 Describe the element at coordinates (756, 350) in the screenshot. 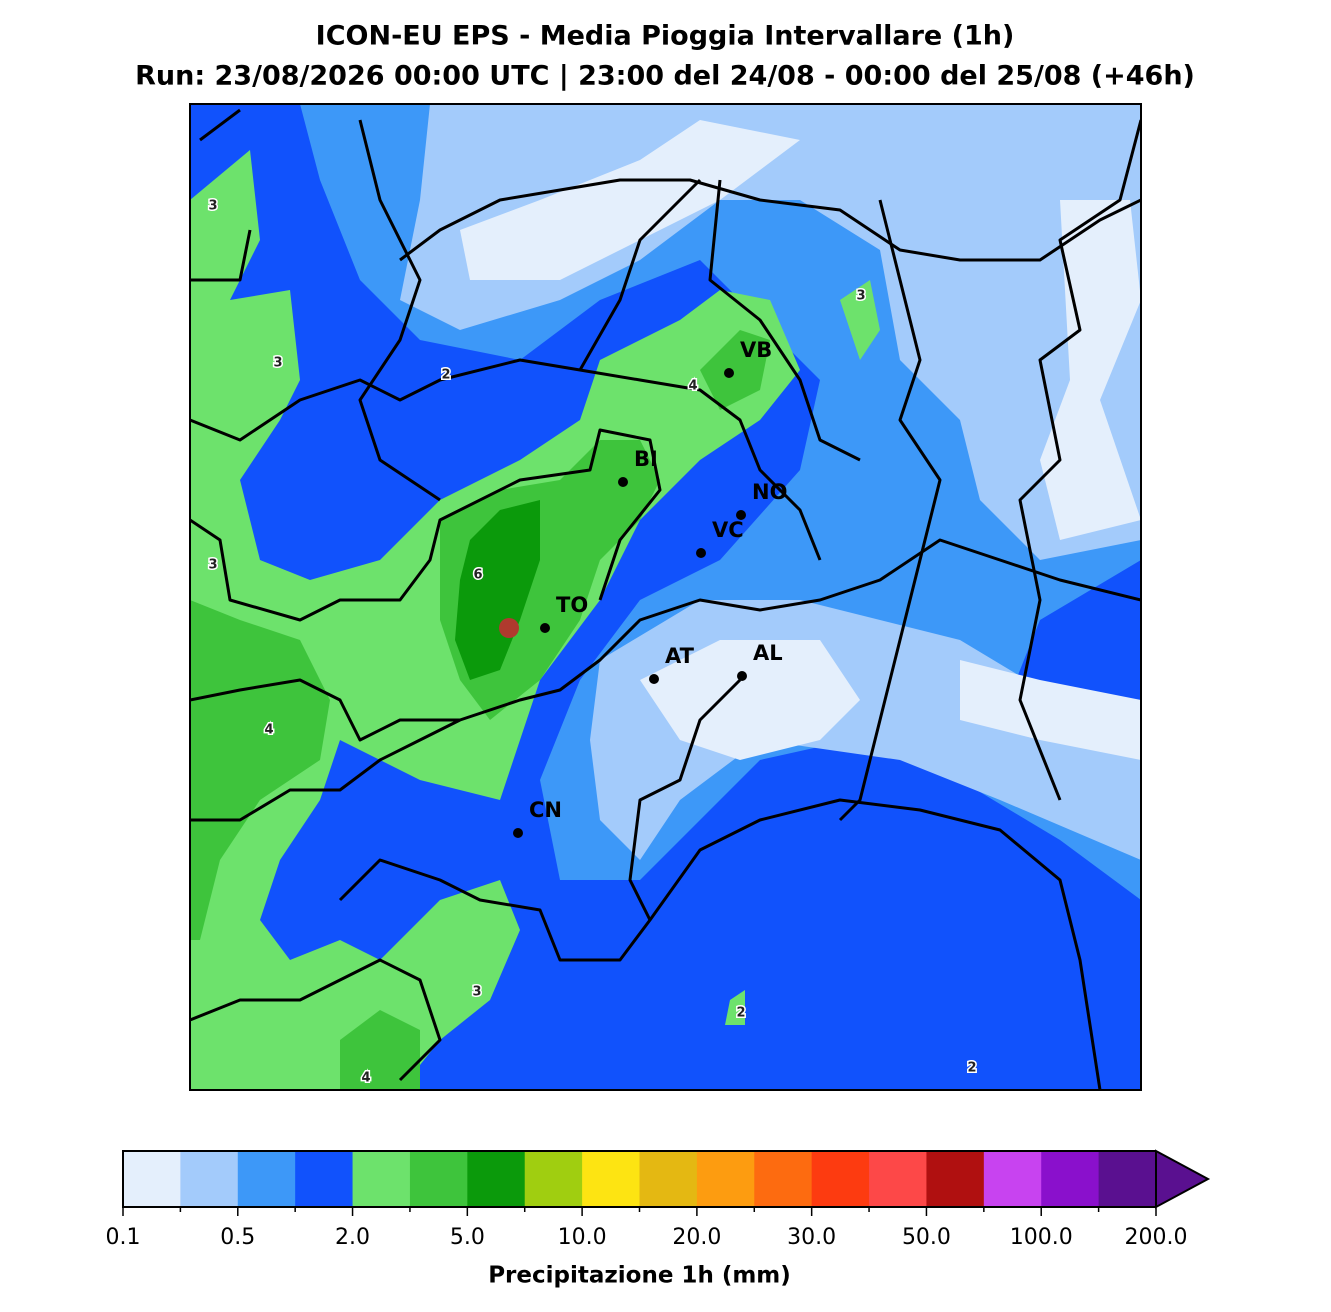

I see `city-label: VB` at that location.